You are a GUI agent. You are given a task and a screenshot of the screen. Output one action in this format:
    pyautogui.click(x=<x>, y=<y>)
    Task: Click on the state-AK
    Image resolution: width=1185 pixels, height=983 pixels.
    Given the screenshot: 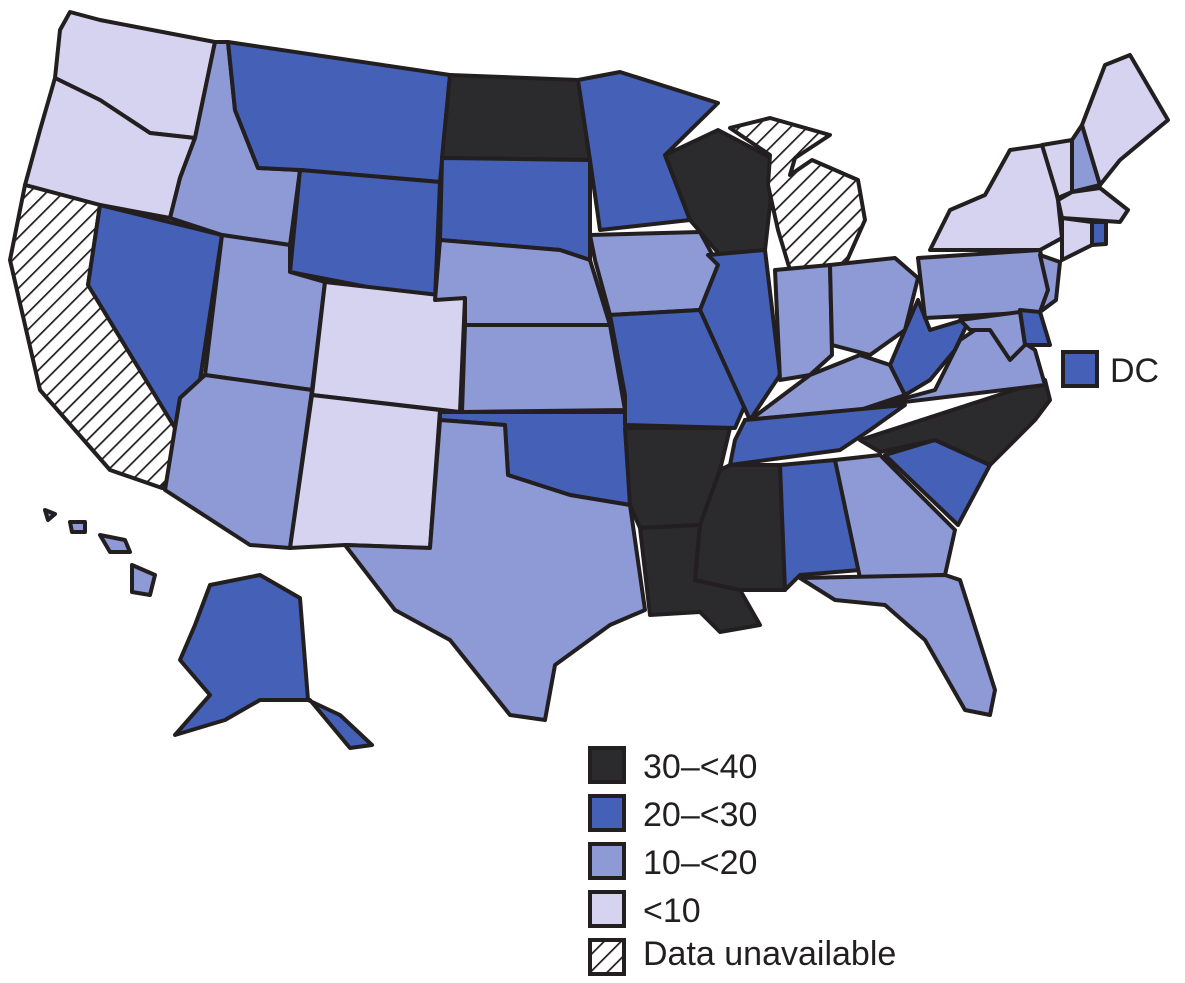 What is the action you would take?
    pyautogui.click(x=273, y=661)
    